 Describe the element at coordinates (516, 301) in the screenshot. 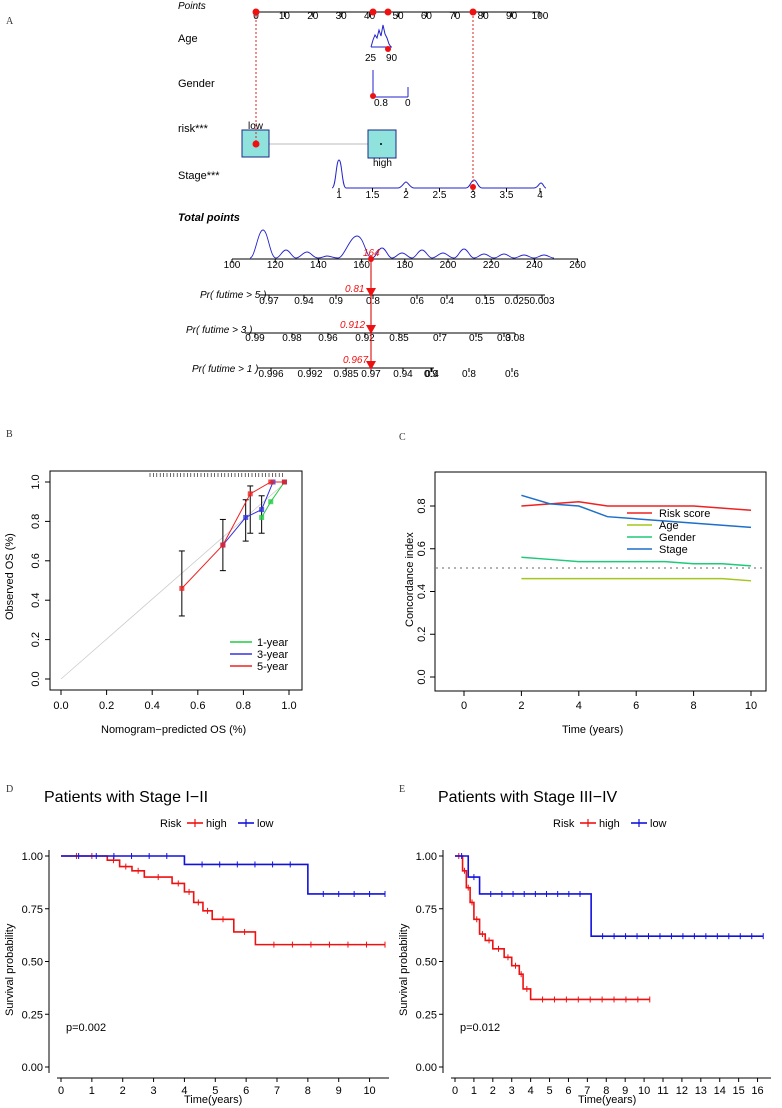

I see `pr5-tick-label: 0.025` at that location.